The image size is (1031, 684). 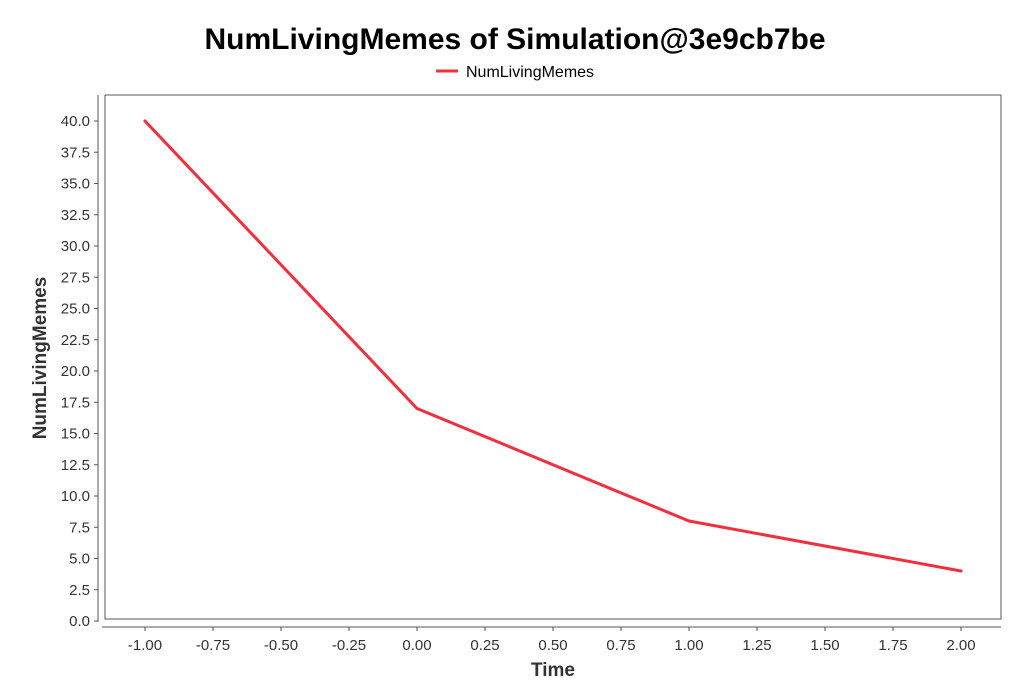 I want to click on x-tick-label: 0.75, so click(x=620, y=645).